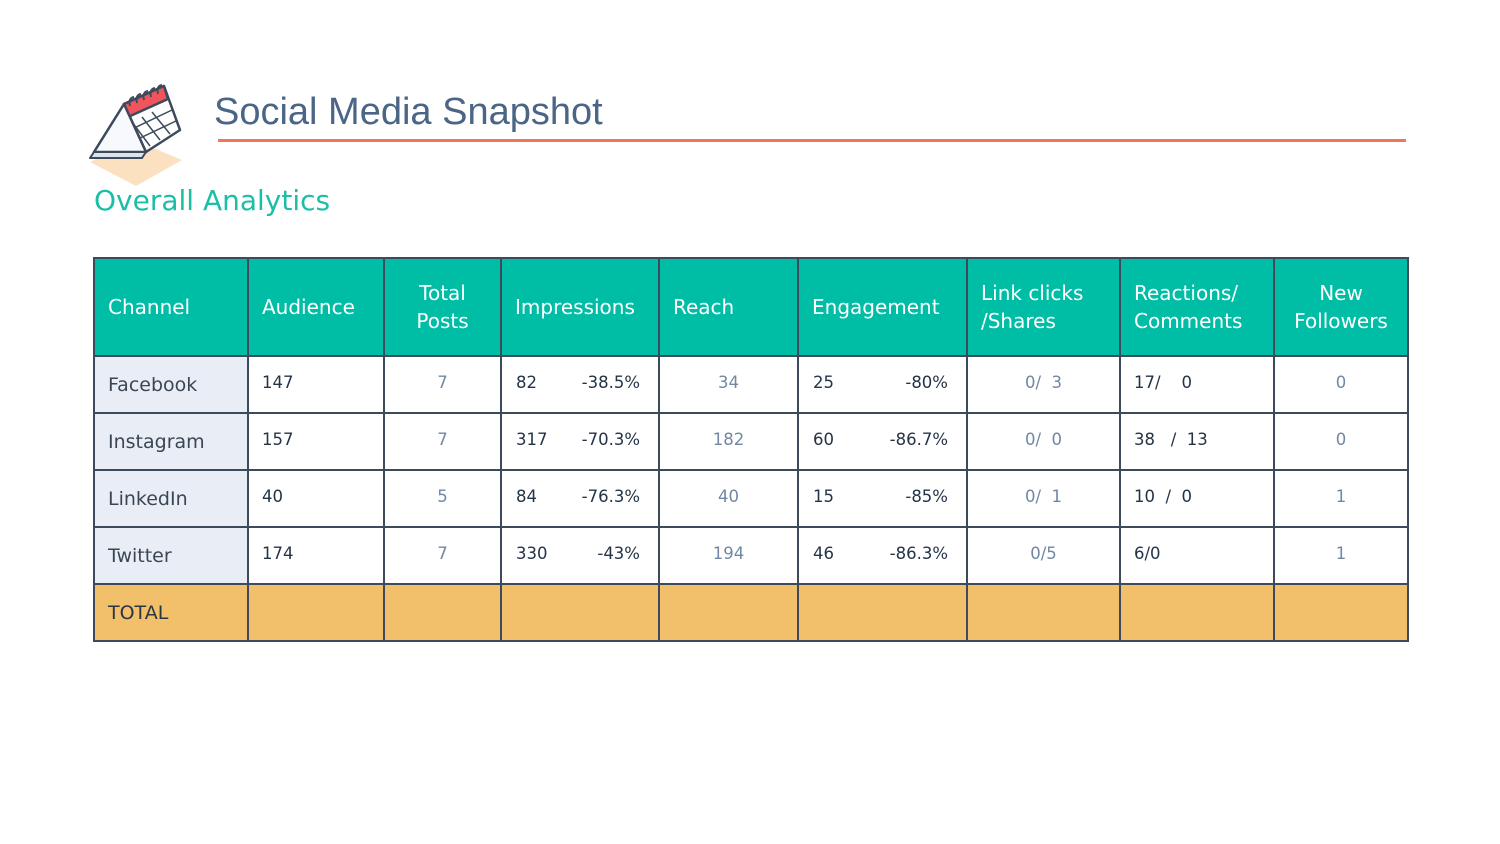 The height and width of the screenshot is (844, 1500). What do you see at coordinates (580, 384) in the screenshot?
I see `impressions-cell: 82 -38.5%` at bounding box center [580, 384].